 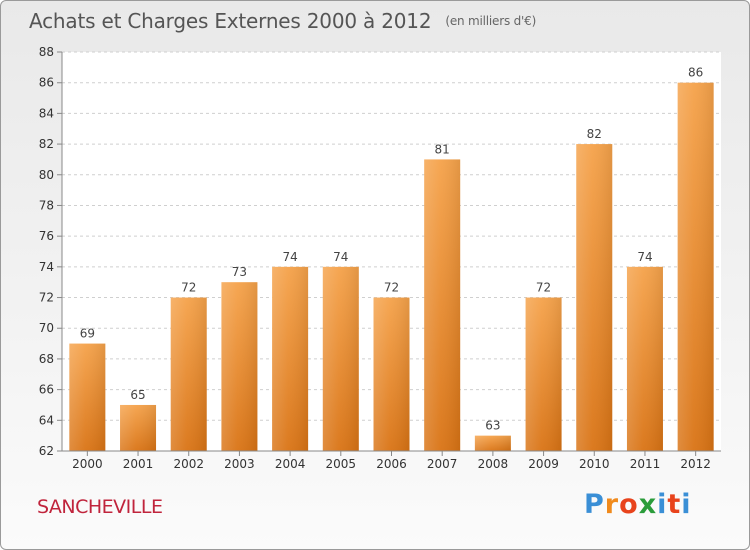 What do you see at coordinates (46, 52) in the screenshot?
I see `y-tick-label: 88` at bounding box center [46, 52].